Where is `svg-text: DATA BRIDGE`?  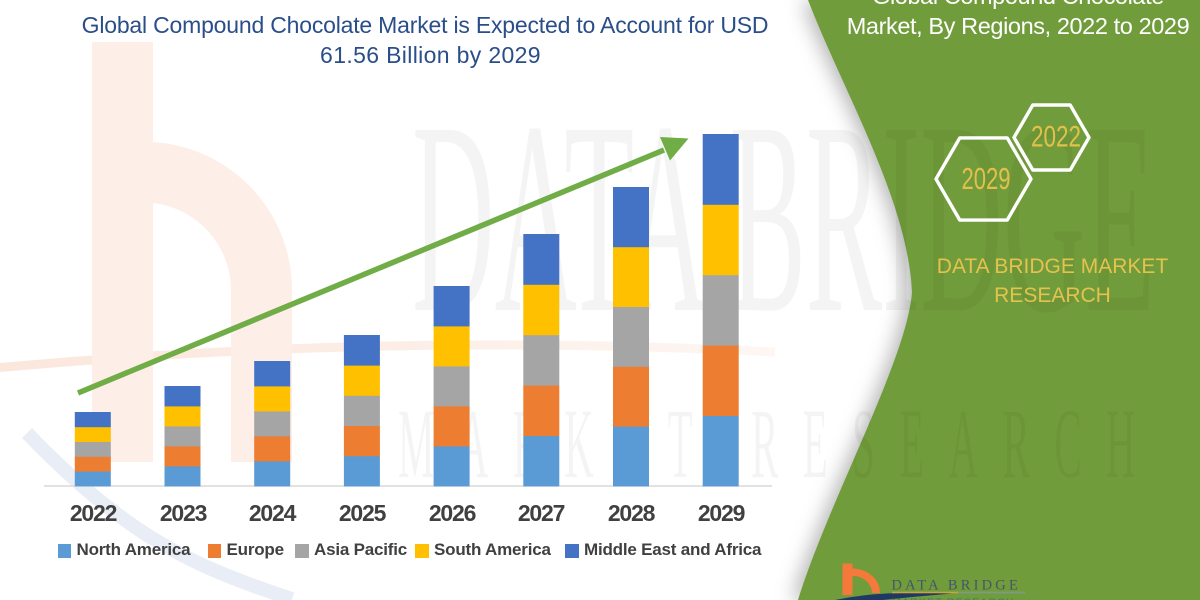 svg-text: DATA BRIDGE is located at coordinates (957, 586).